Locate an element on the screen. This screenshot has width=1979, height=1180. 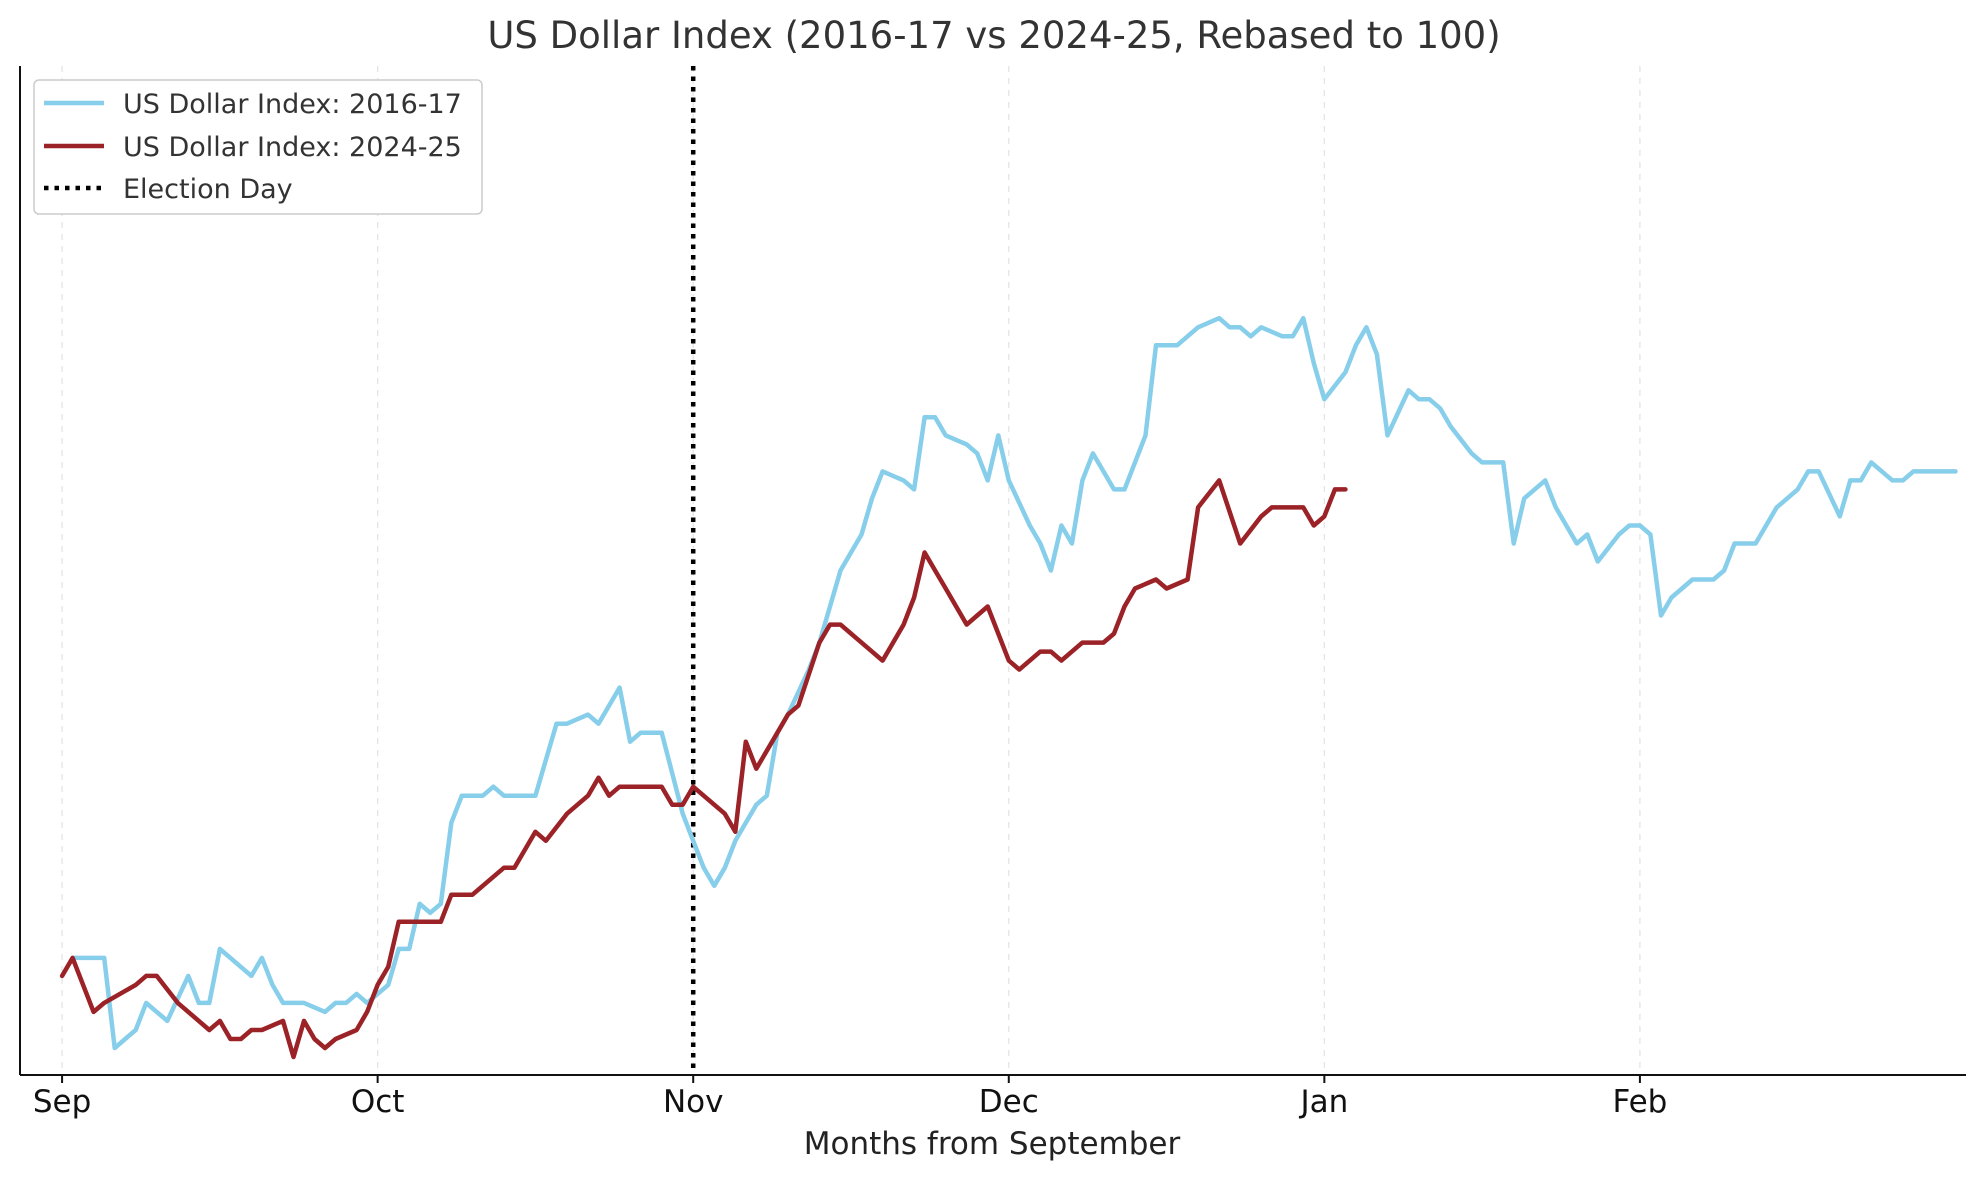
legend-box is located at coordinates (258, 147).